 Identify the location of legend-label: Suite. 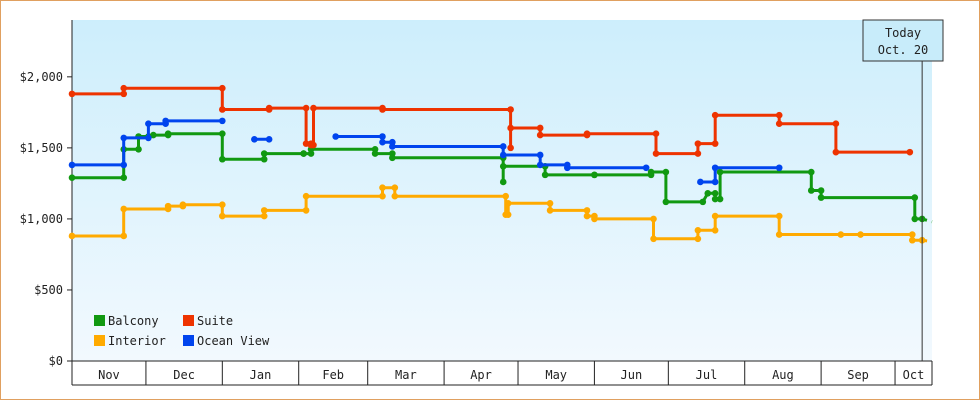
(215, 321).